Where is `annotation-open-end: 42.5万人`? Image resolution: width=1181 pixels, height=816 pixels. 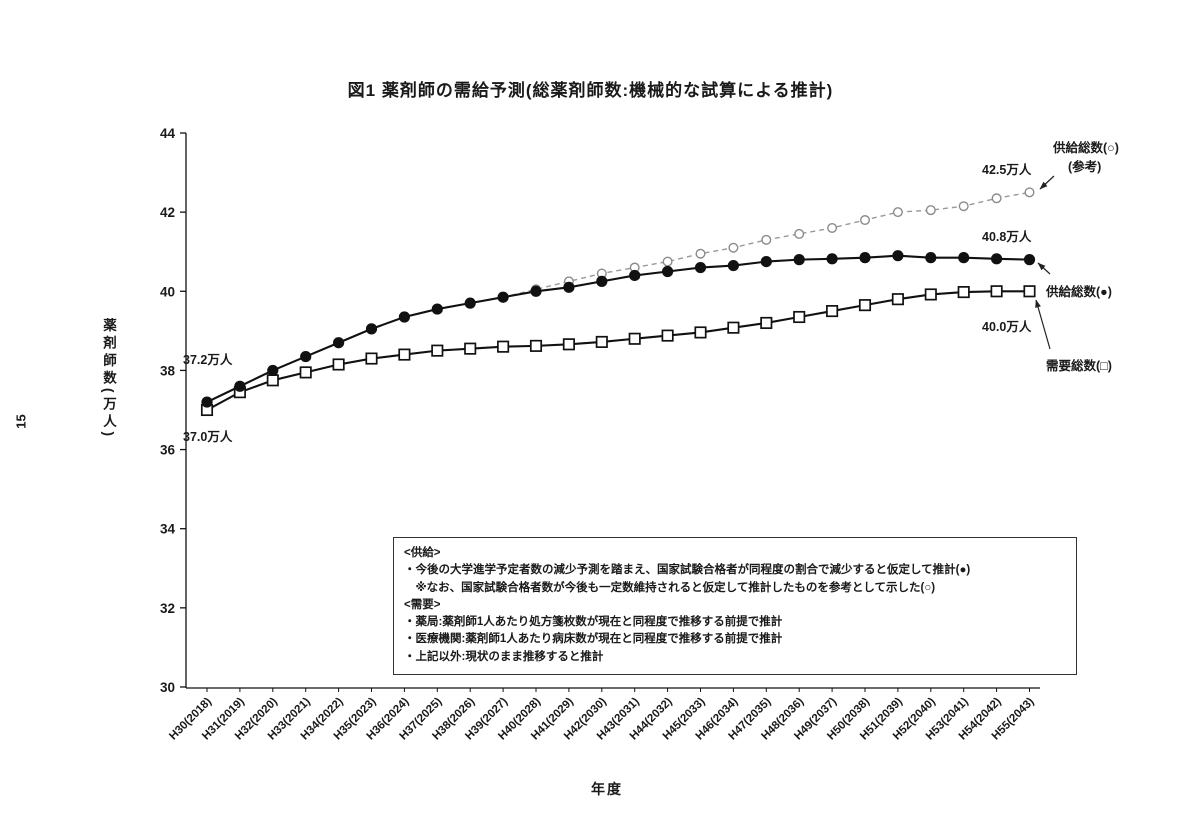 annotation-open-end: 42.5万人 is located at coordinates (1007, 170).